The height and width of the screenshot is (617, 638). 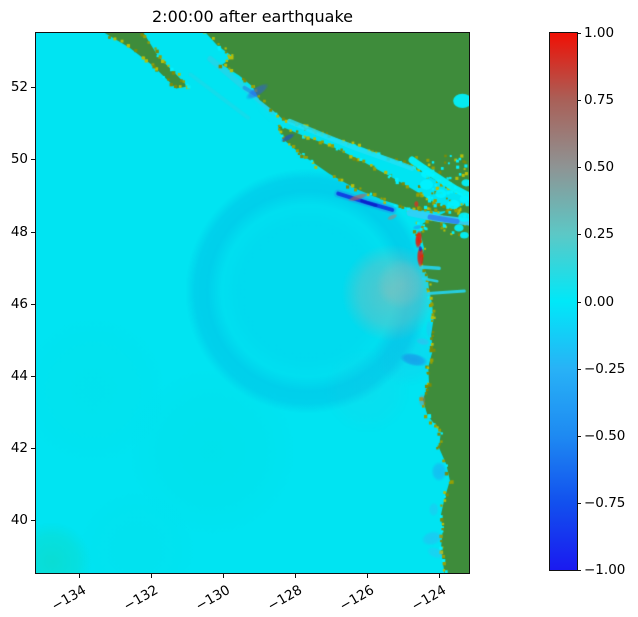 I want to click on colorbar-tick-label: −0.25, so click(x=605, y=368).